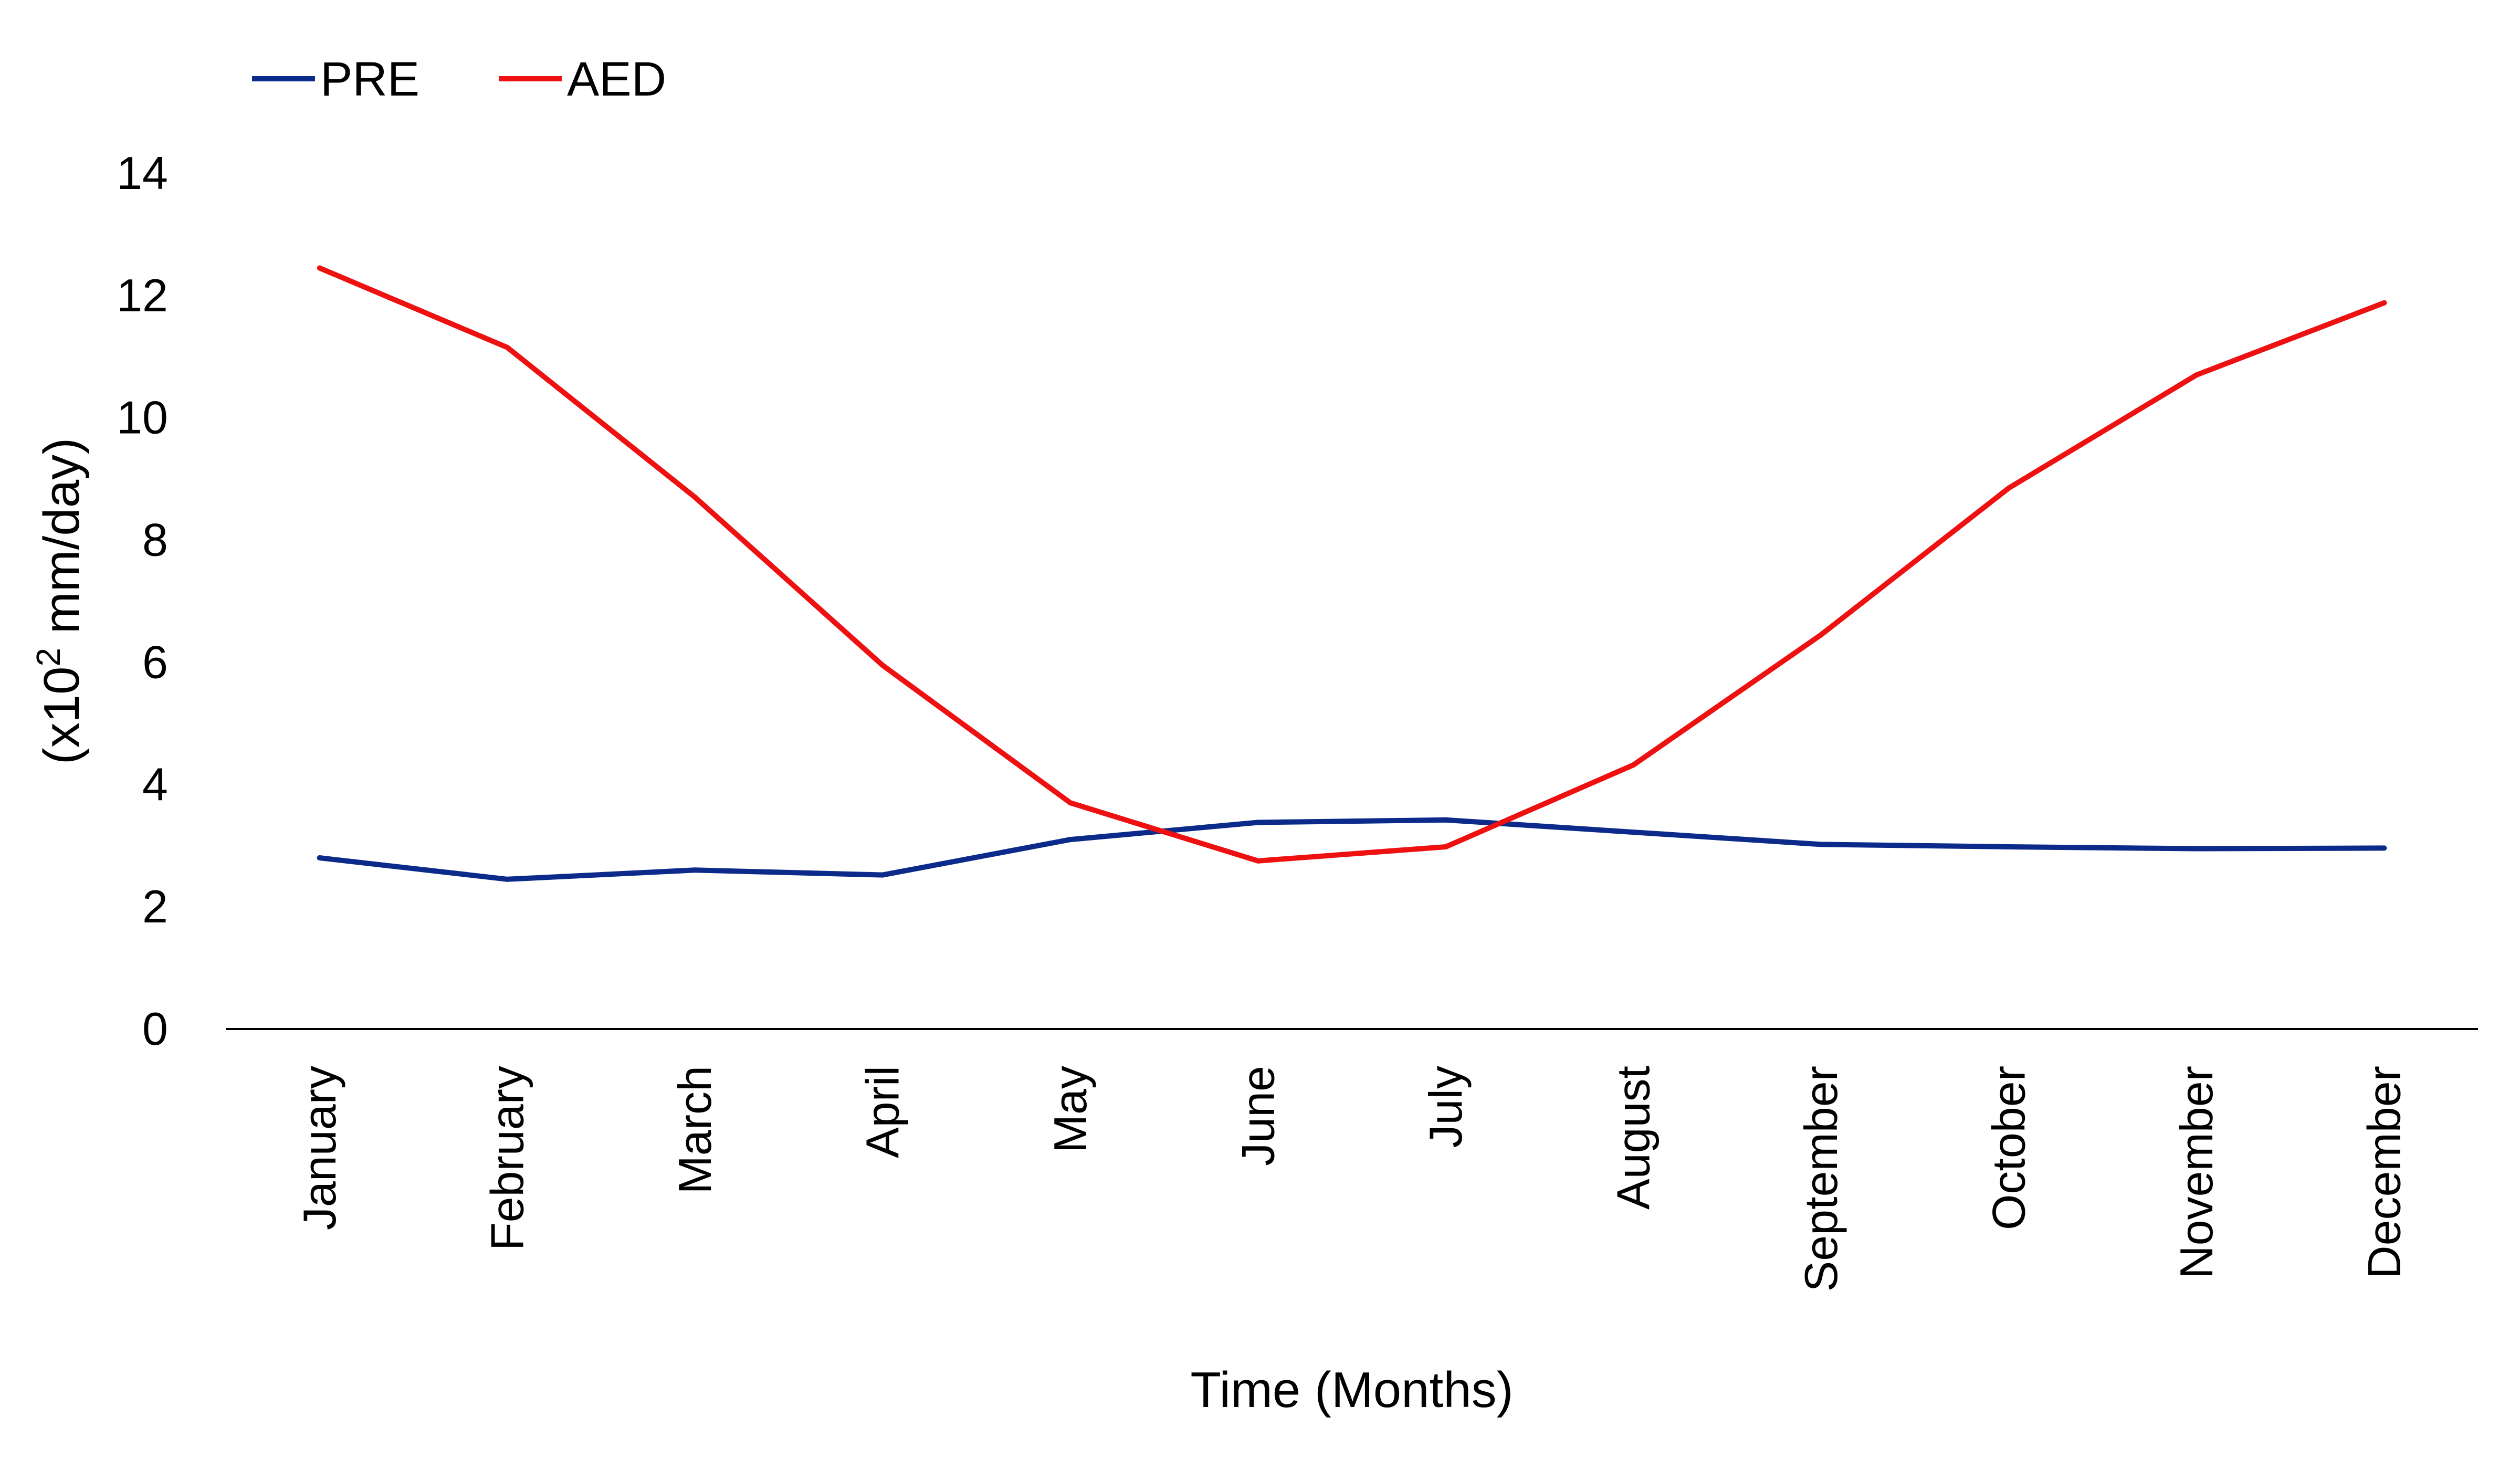 Image resolution: width=2520 pixels, height=1470 pixels. What do you see at coordinates (369, 79) in the screenshot?
I see `legend-label-pre: PRE` at bounding box center [369, 79].